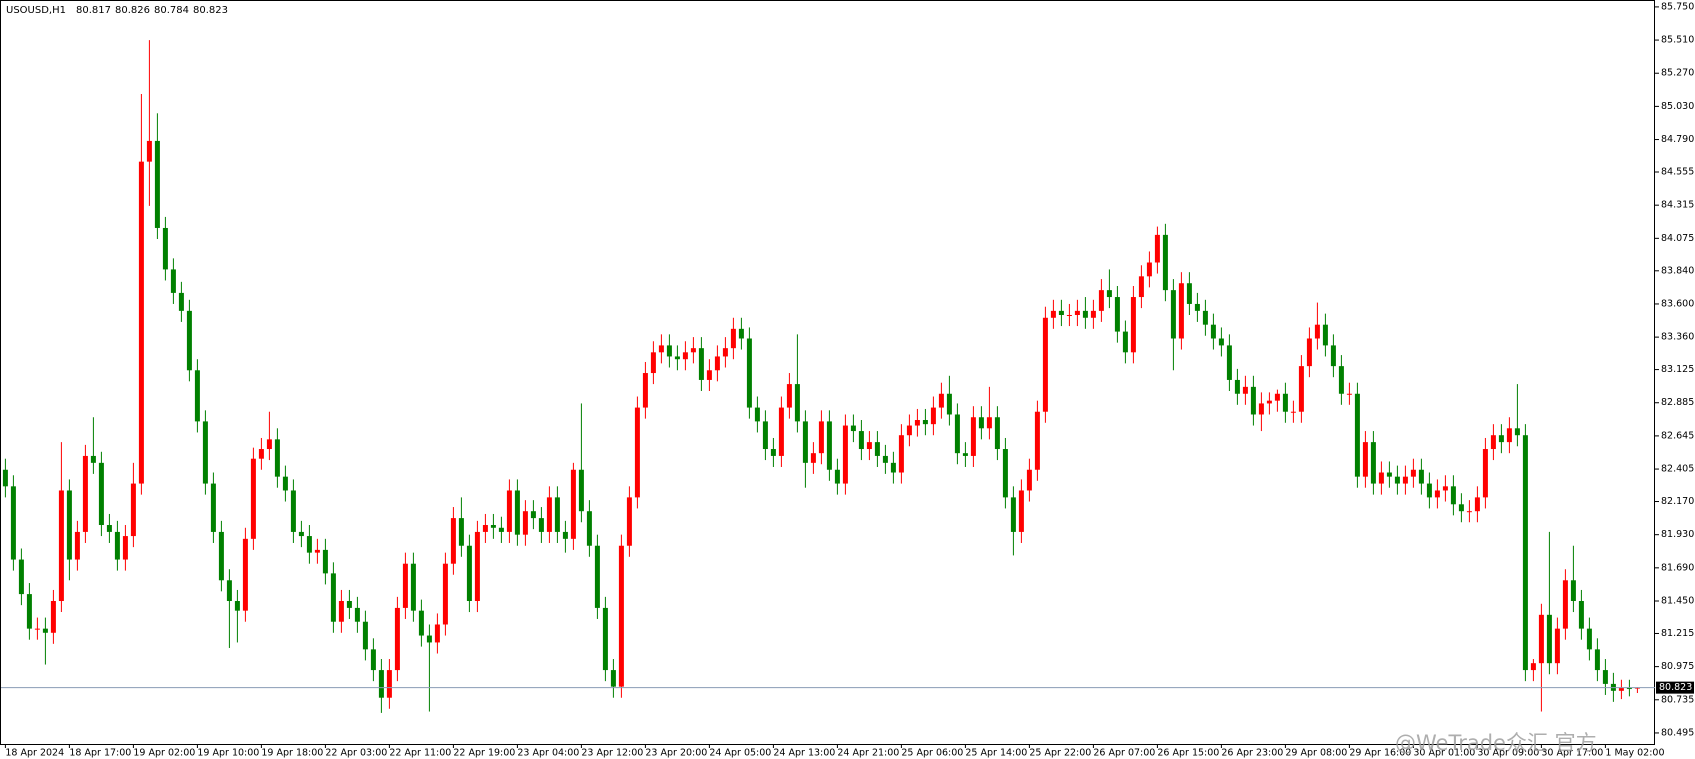  Describe the element at coordinates (804, 753) in the screenshot. I see `x-tick-label: 24 Apr 13:00` at that location.